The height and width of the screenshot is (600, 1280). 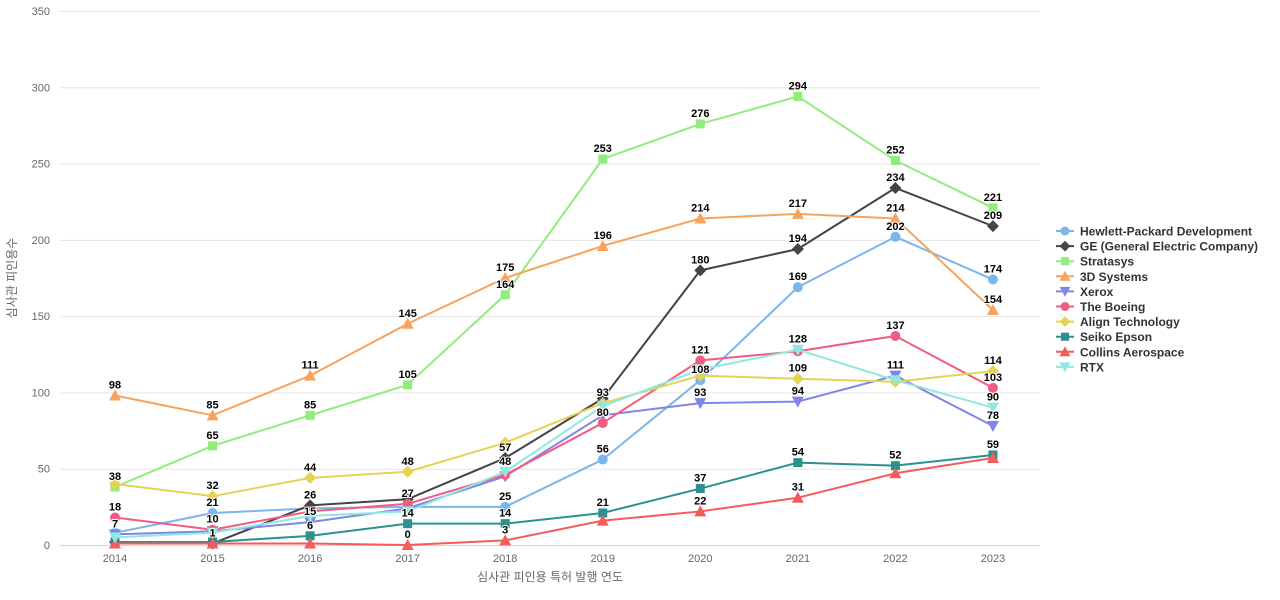 I want to click on legend-item-collins-aerospace: Collins Aerospace, so click(x=1120, y=352).